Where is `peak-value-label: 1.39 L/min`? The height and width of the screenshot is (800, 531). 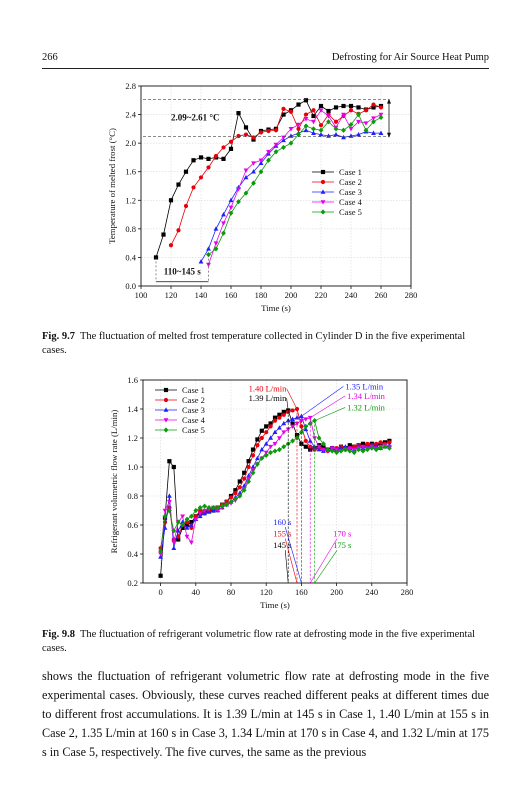
peak-value-label: 1.39 L/min is located at coordinates (268, 398).